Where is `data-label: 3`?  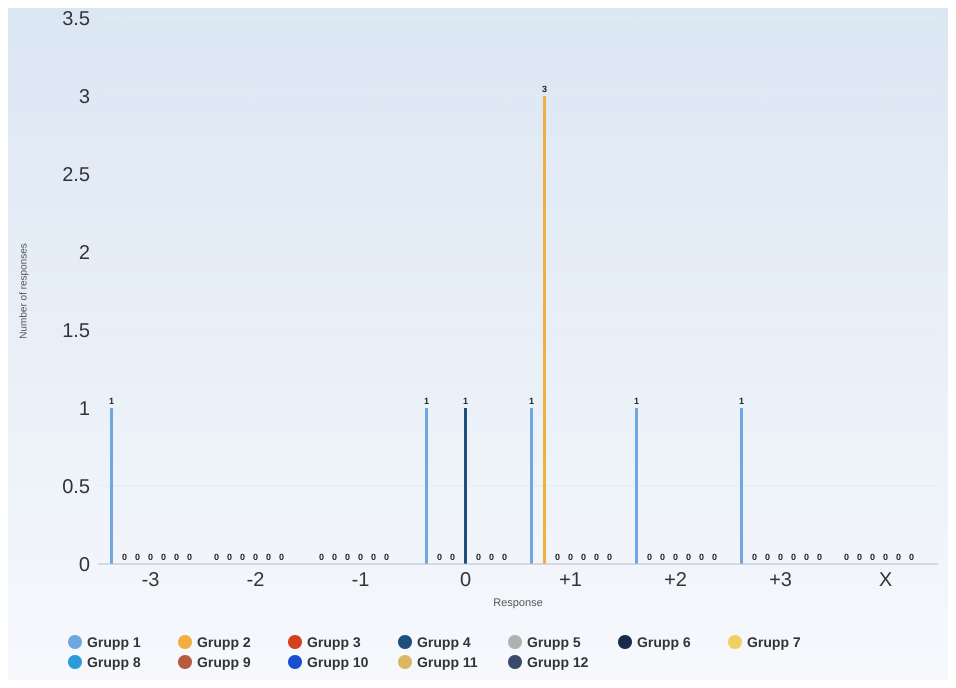
data-label: 3 is located at coordinates (545, 89).